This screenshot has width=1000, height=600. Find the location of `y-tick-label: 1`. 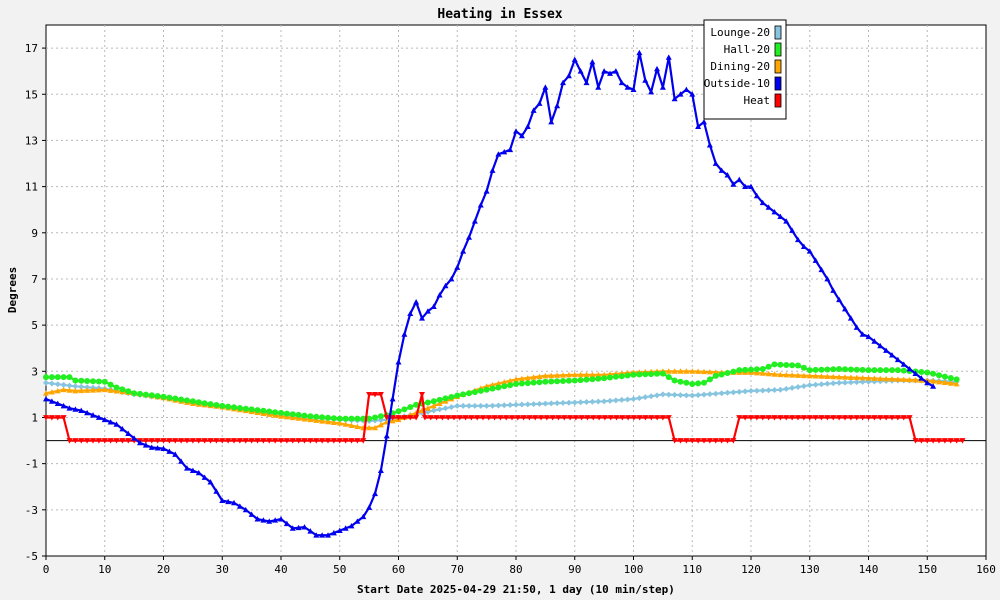

y-tick-label: 1 is located at coordinates (34, 417).